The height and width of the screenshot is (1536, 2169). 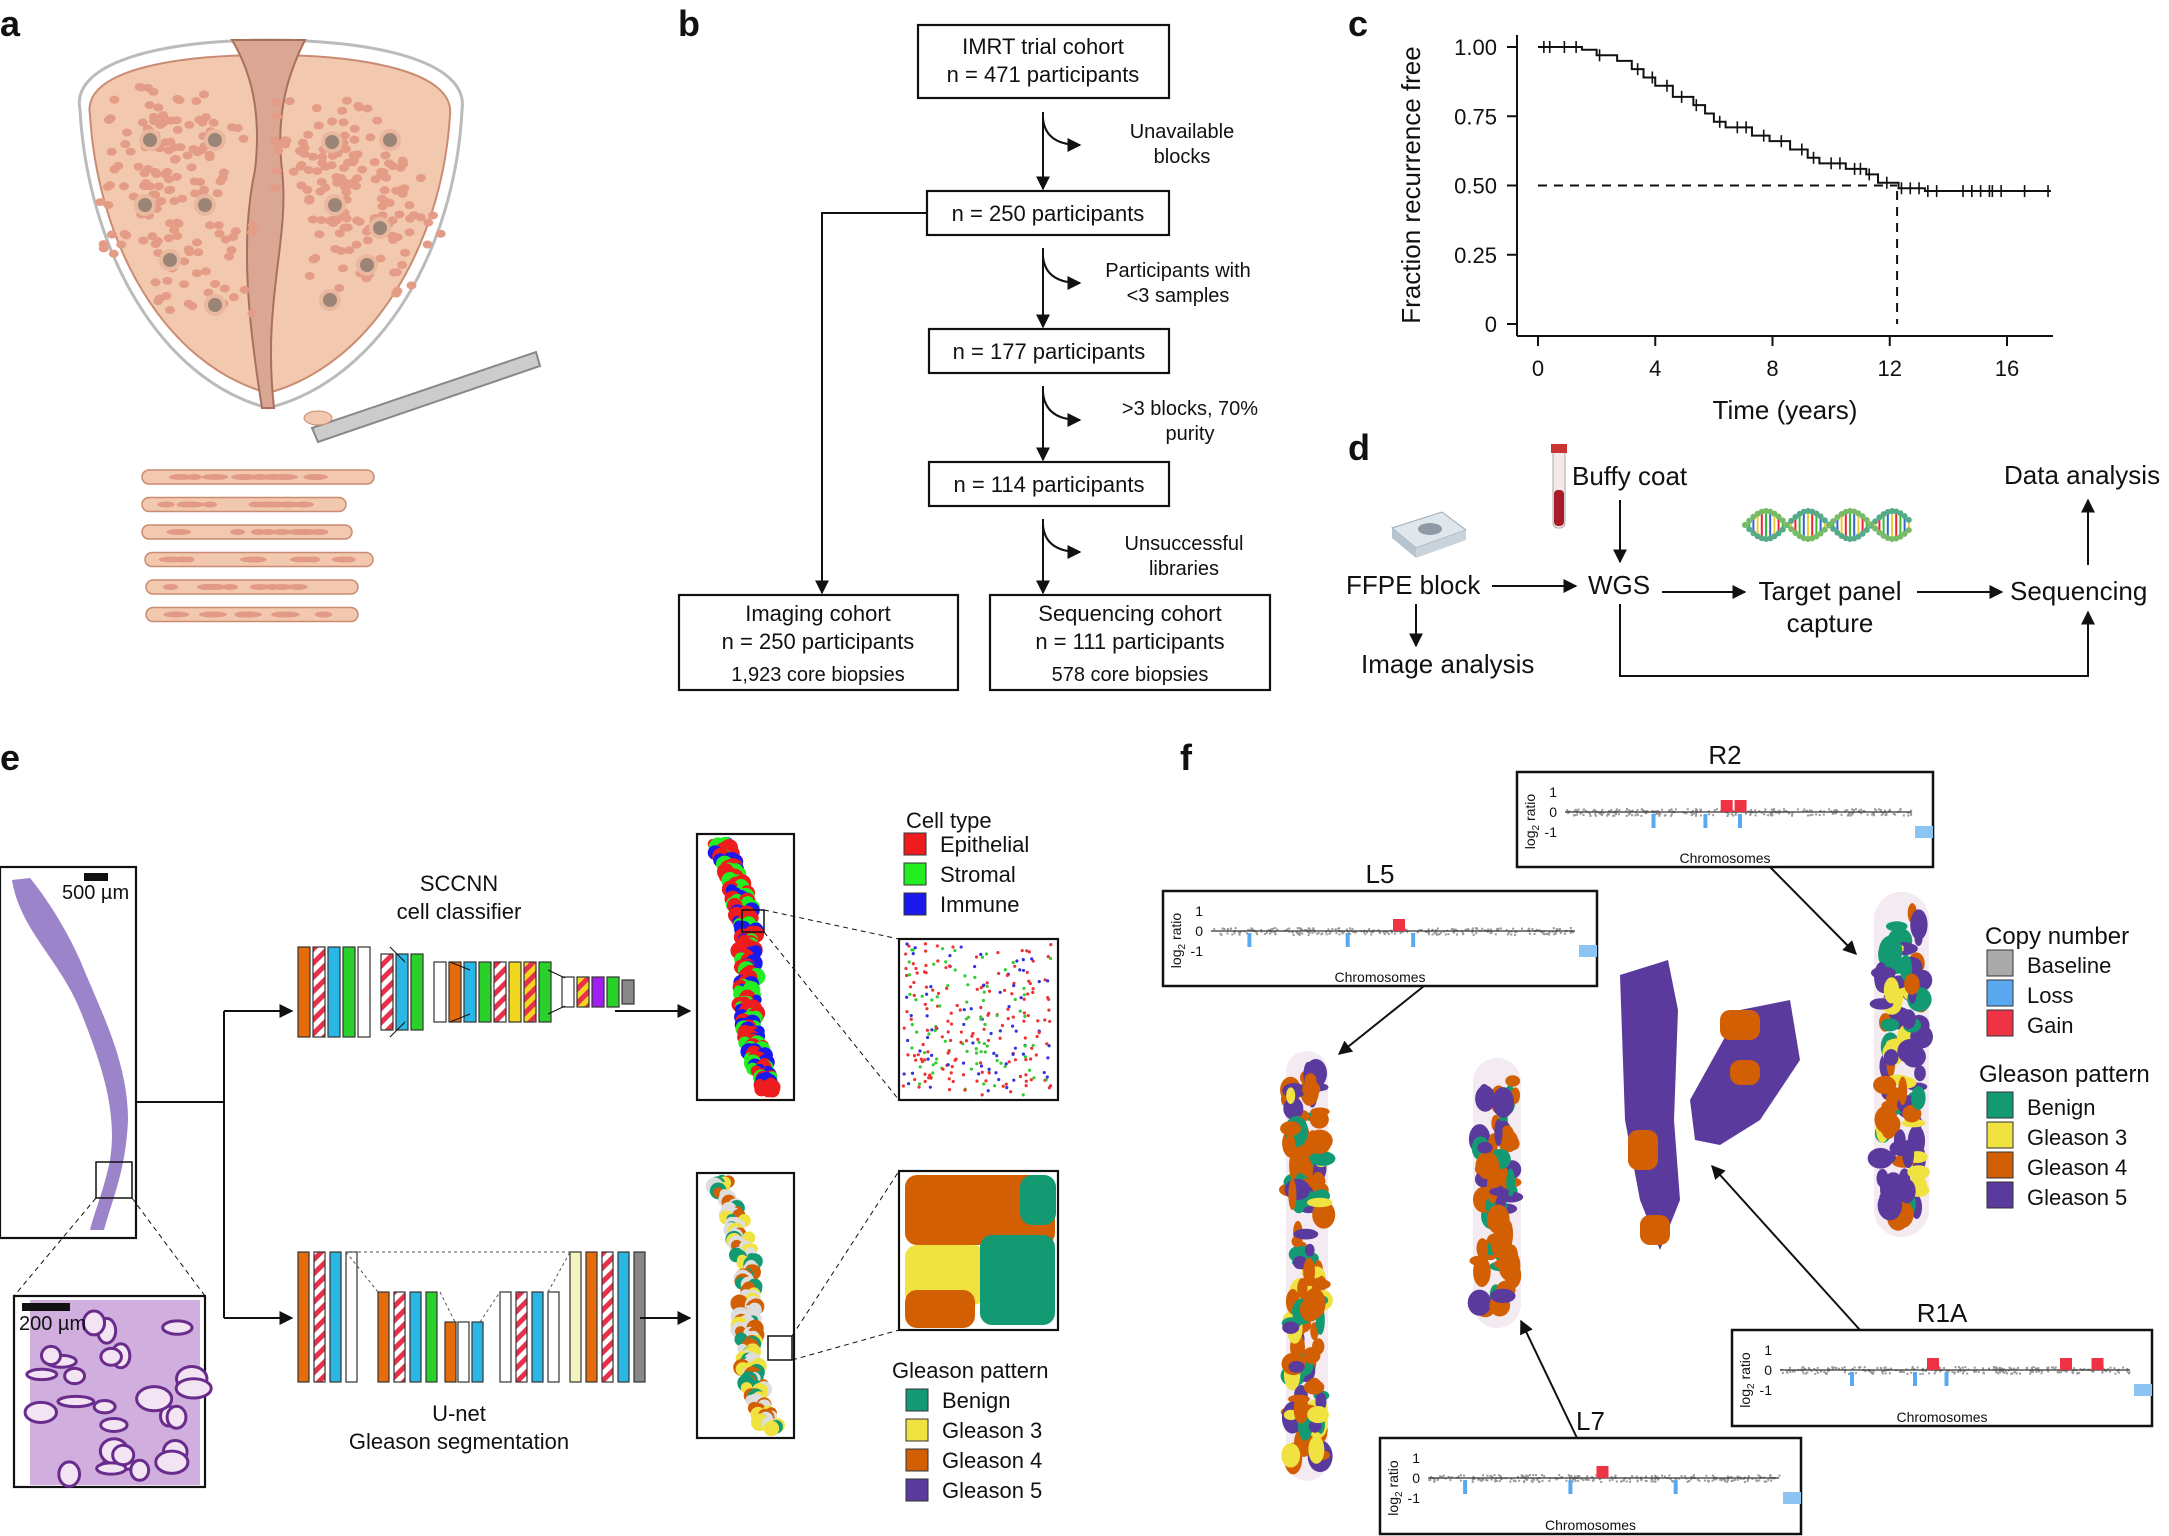 I want to click on imaging-n: n = 250 participants, so click(x=818, y=641).